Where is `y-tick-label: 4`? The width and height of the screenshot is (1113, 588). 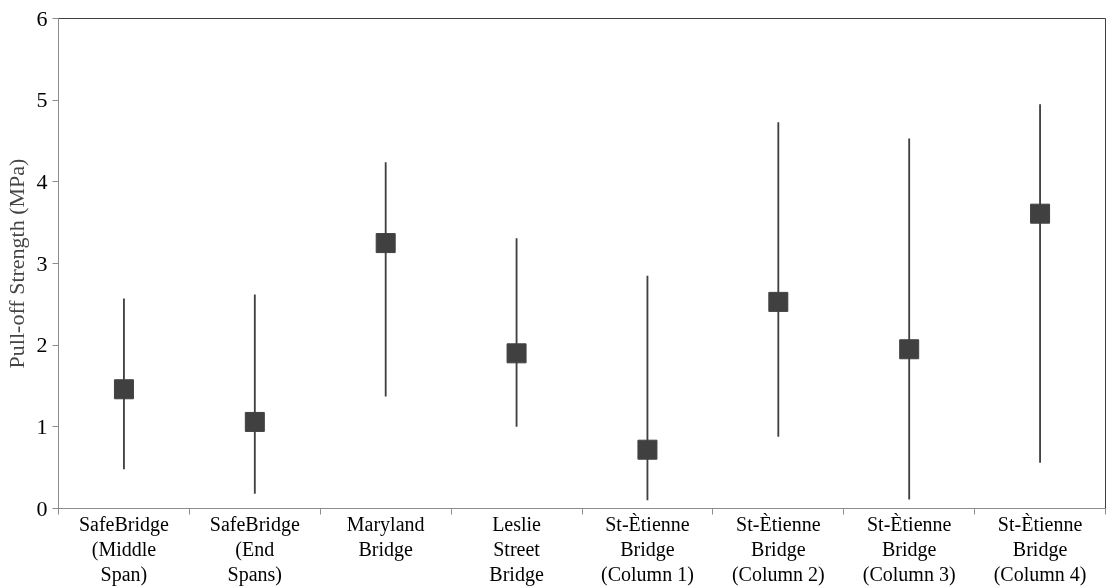
y-tick-label: 4 is located at coordinates (42, 181).